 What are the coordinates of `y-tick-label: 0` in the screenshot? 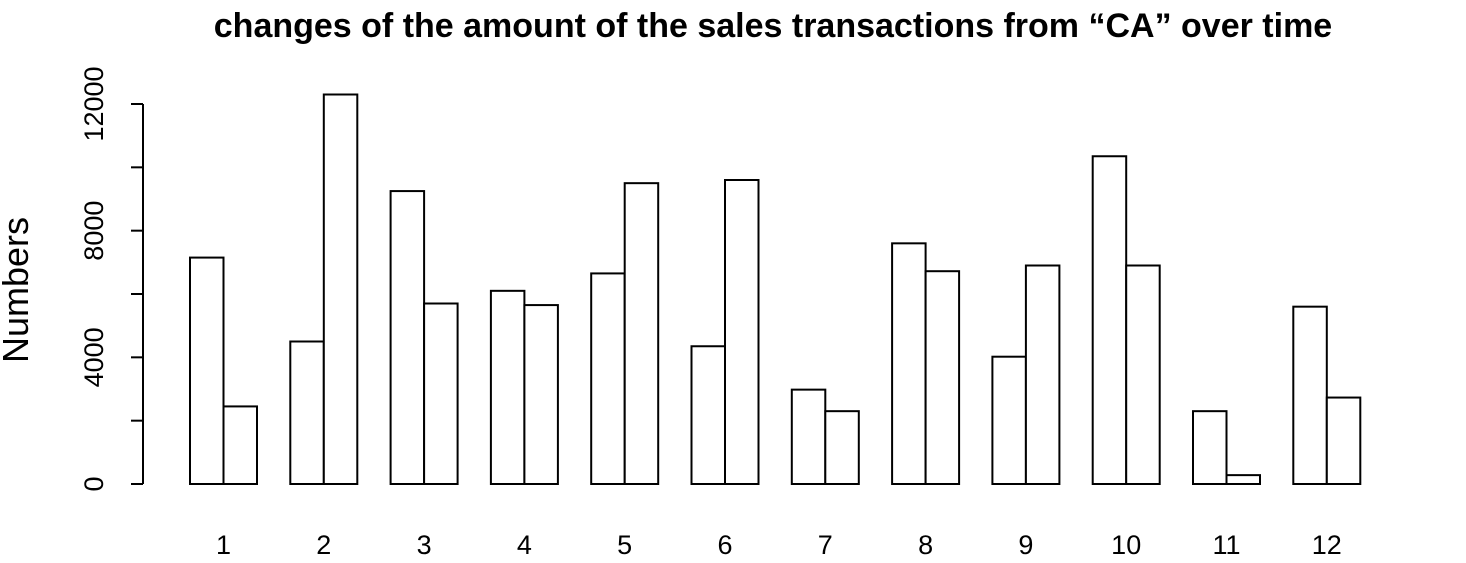 It's located at (94, 483).